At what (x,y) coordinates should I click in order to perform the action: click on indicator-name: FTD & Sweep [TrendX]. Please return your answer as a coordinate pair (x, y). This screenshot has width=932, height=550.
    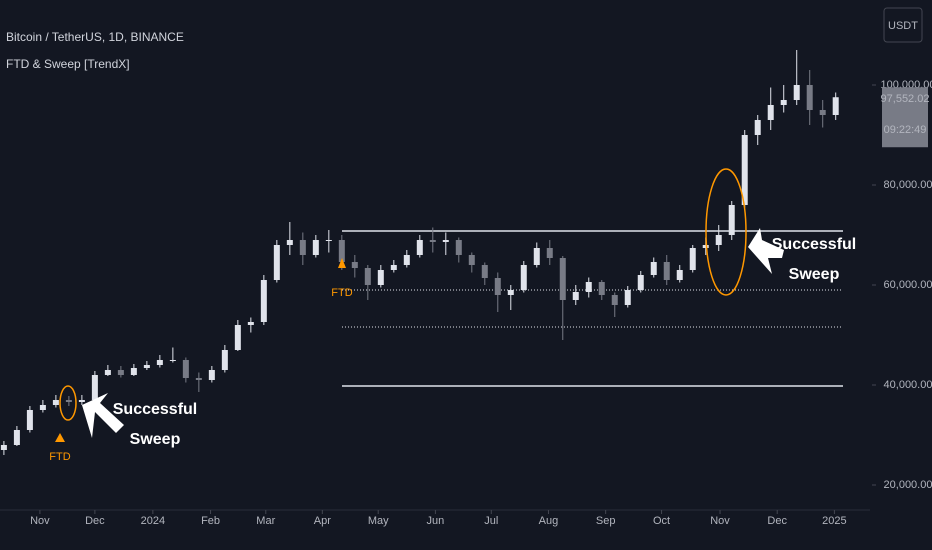
    Looking at the image, I should click on (68, 64).